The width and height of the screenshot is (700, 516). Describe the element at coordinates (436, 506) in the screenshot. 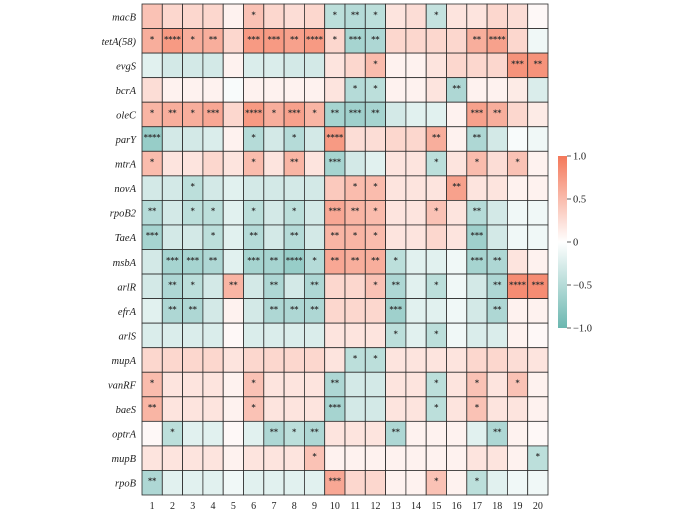

I see `column-label: 15` at that location.